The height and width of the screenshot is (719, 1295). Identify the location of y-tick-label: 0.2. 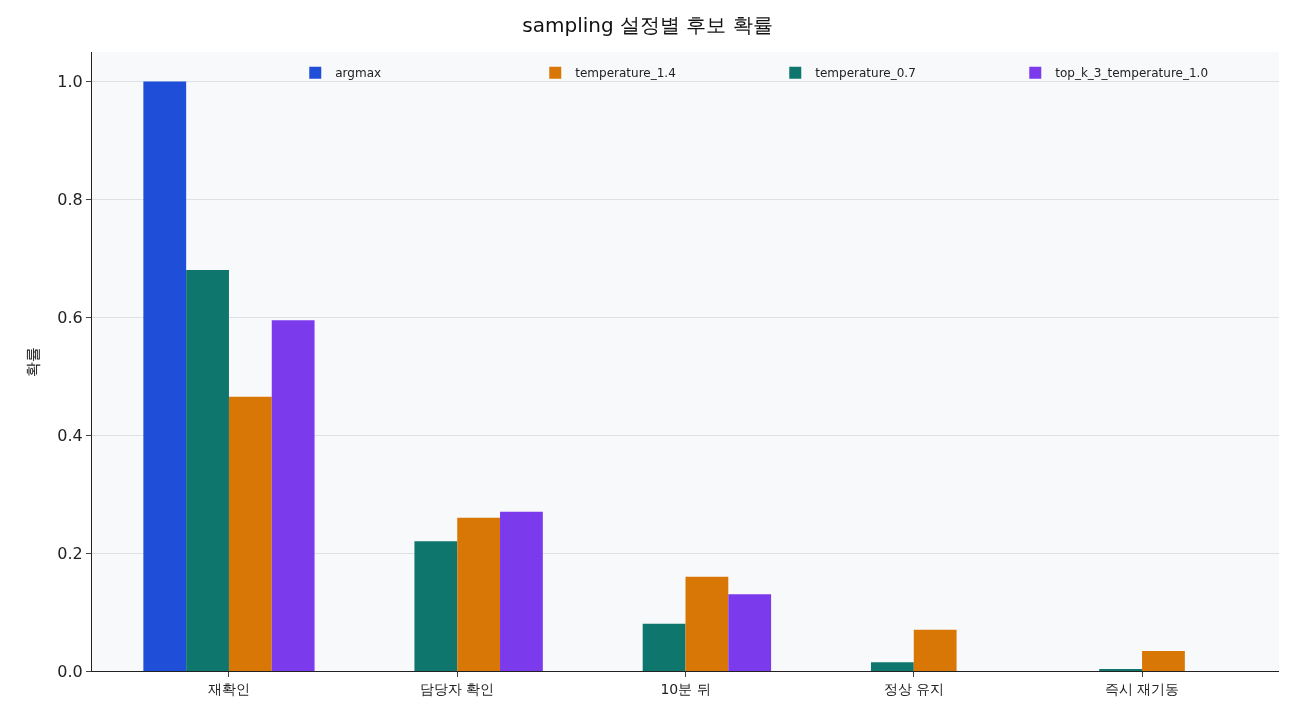
(70, 553).